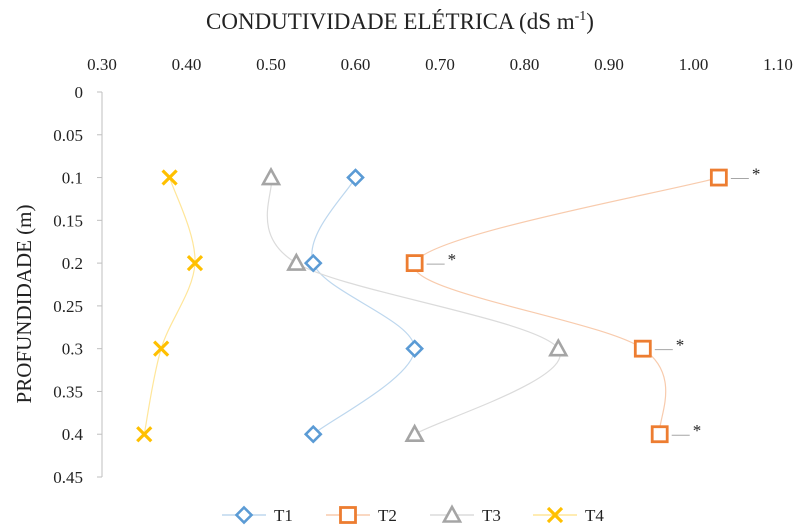 This screenshot has width=807, height=526. What do you see at coordinates (390, 21) in the screenshot?
I see `chart-title-main: CONDUTIVIDADE ELÉTRICA (dS m` at bounding box center [390, 21].